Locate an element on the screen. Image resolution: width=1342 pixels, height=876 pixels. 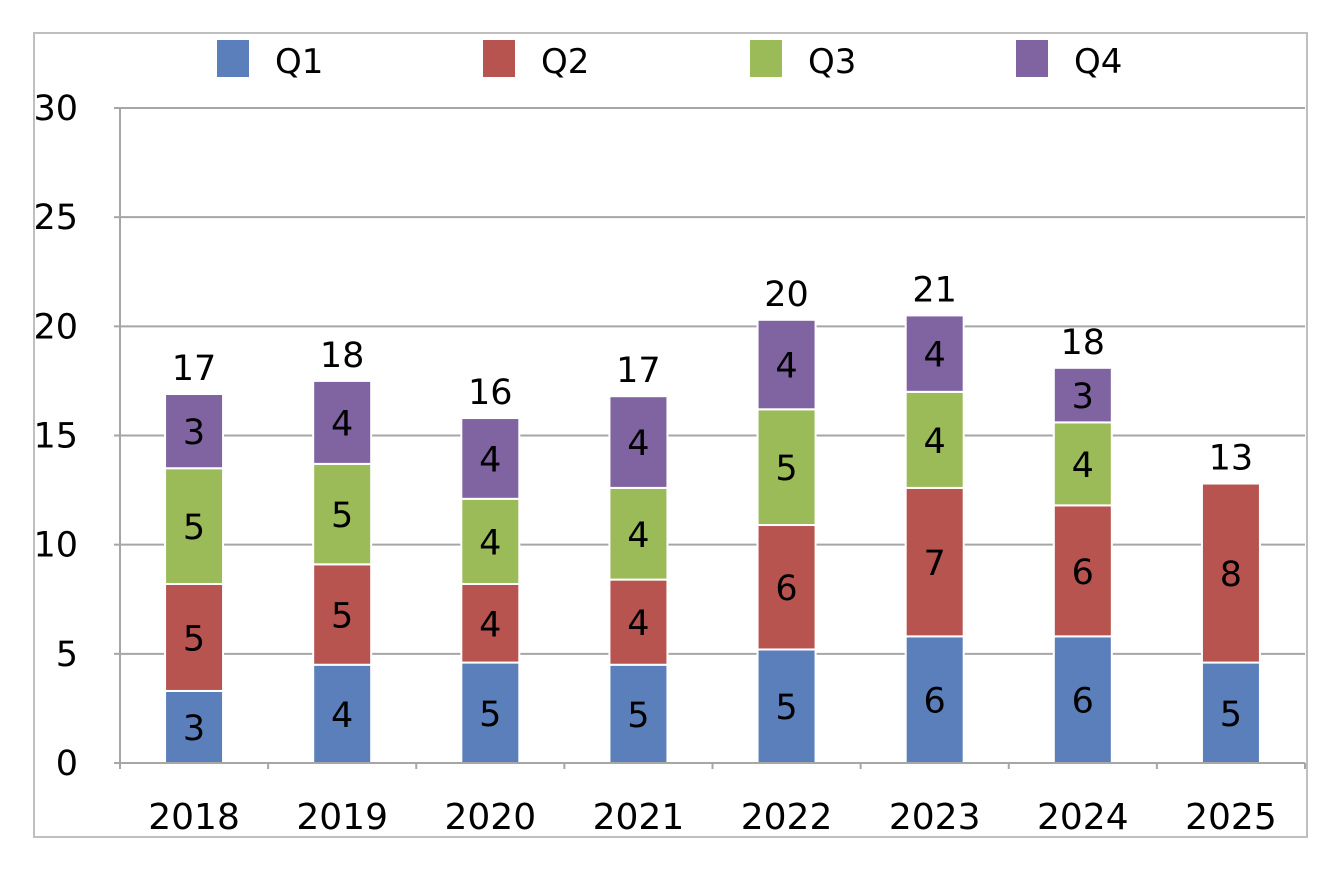
x-tick-label: 2023 is located at coordinates (935, 817).